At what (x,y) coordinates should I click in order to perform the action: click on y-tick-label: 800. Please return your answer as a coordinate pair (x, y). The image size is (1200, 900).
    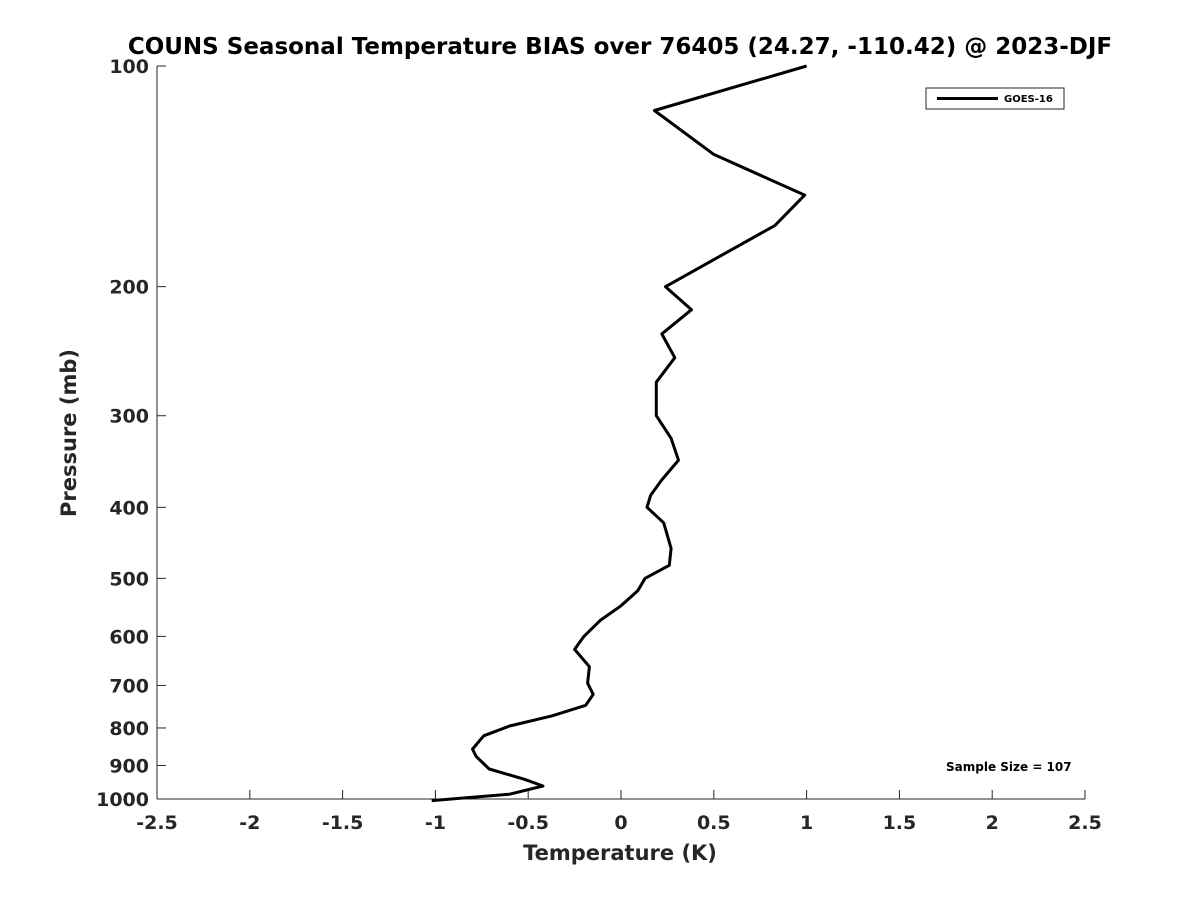
    Looking at the image, I should click on (129, 729).